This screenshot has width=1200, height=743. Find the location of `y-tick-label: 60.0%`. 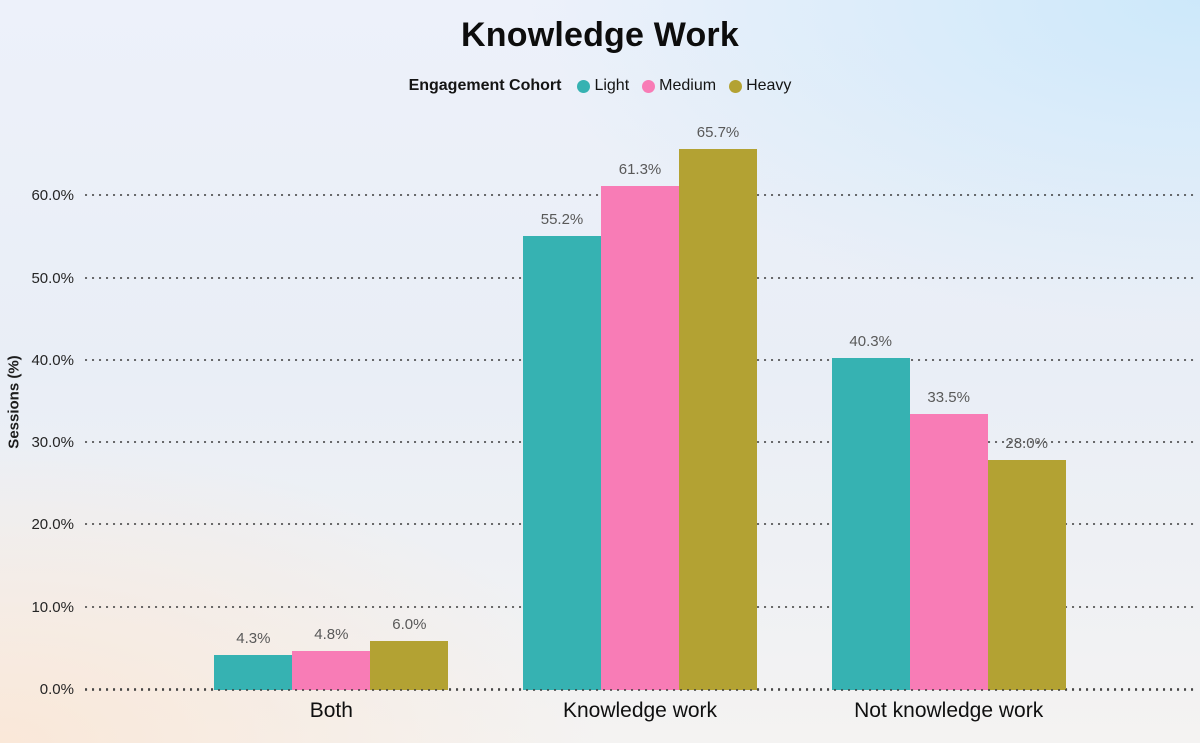

y-tick-label: 60.0% is located at coordinates (52, 196).